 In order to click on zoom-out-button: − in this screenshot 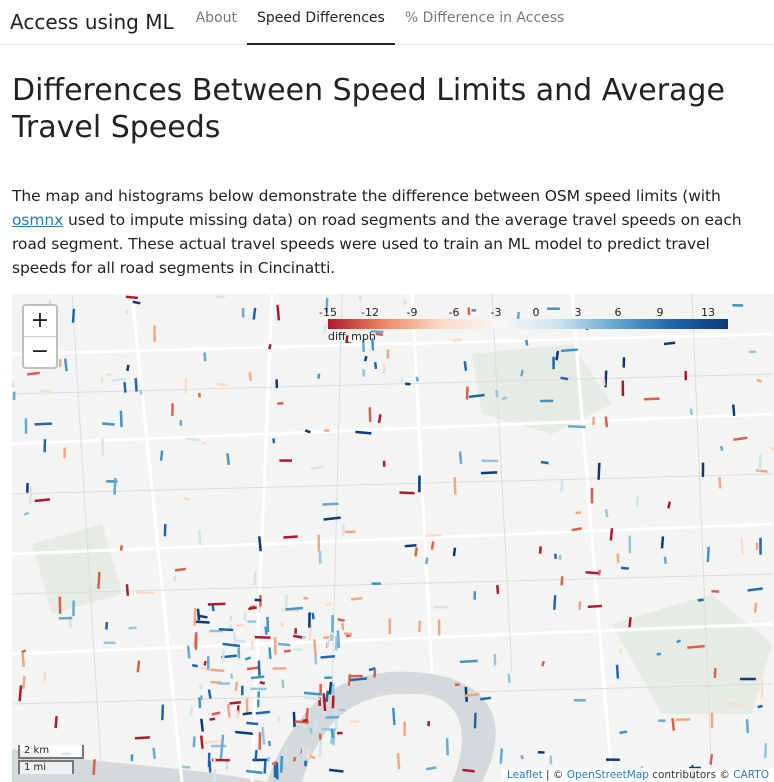, I will do `click(40, 351)`.